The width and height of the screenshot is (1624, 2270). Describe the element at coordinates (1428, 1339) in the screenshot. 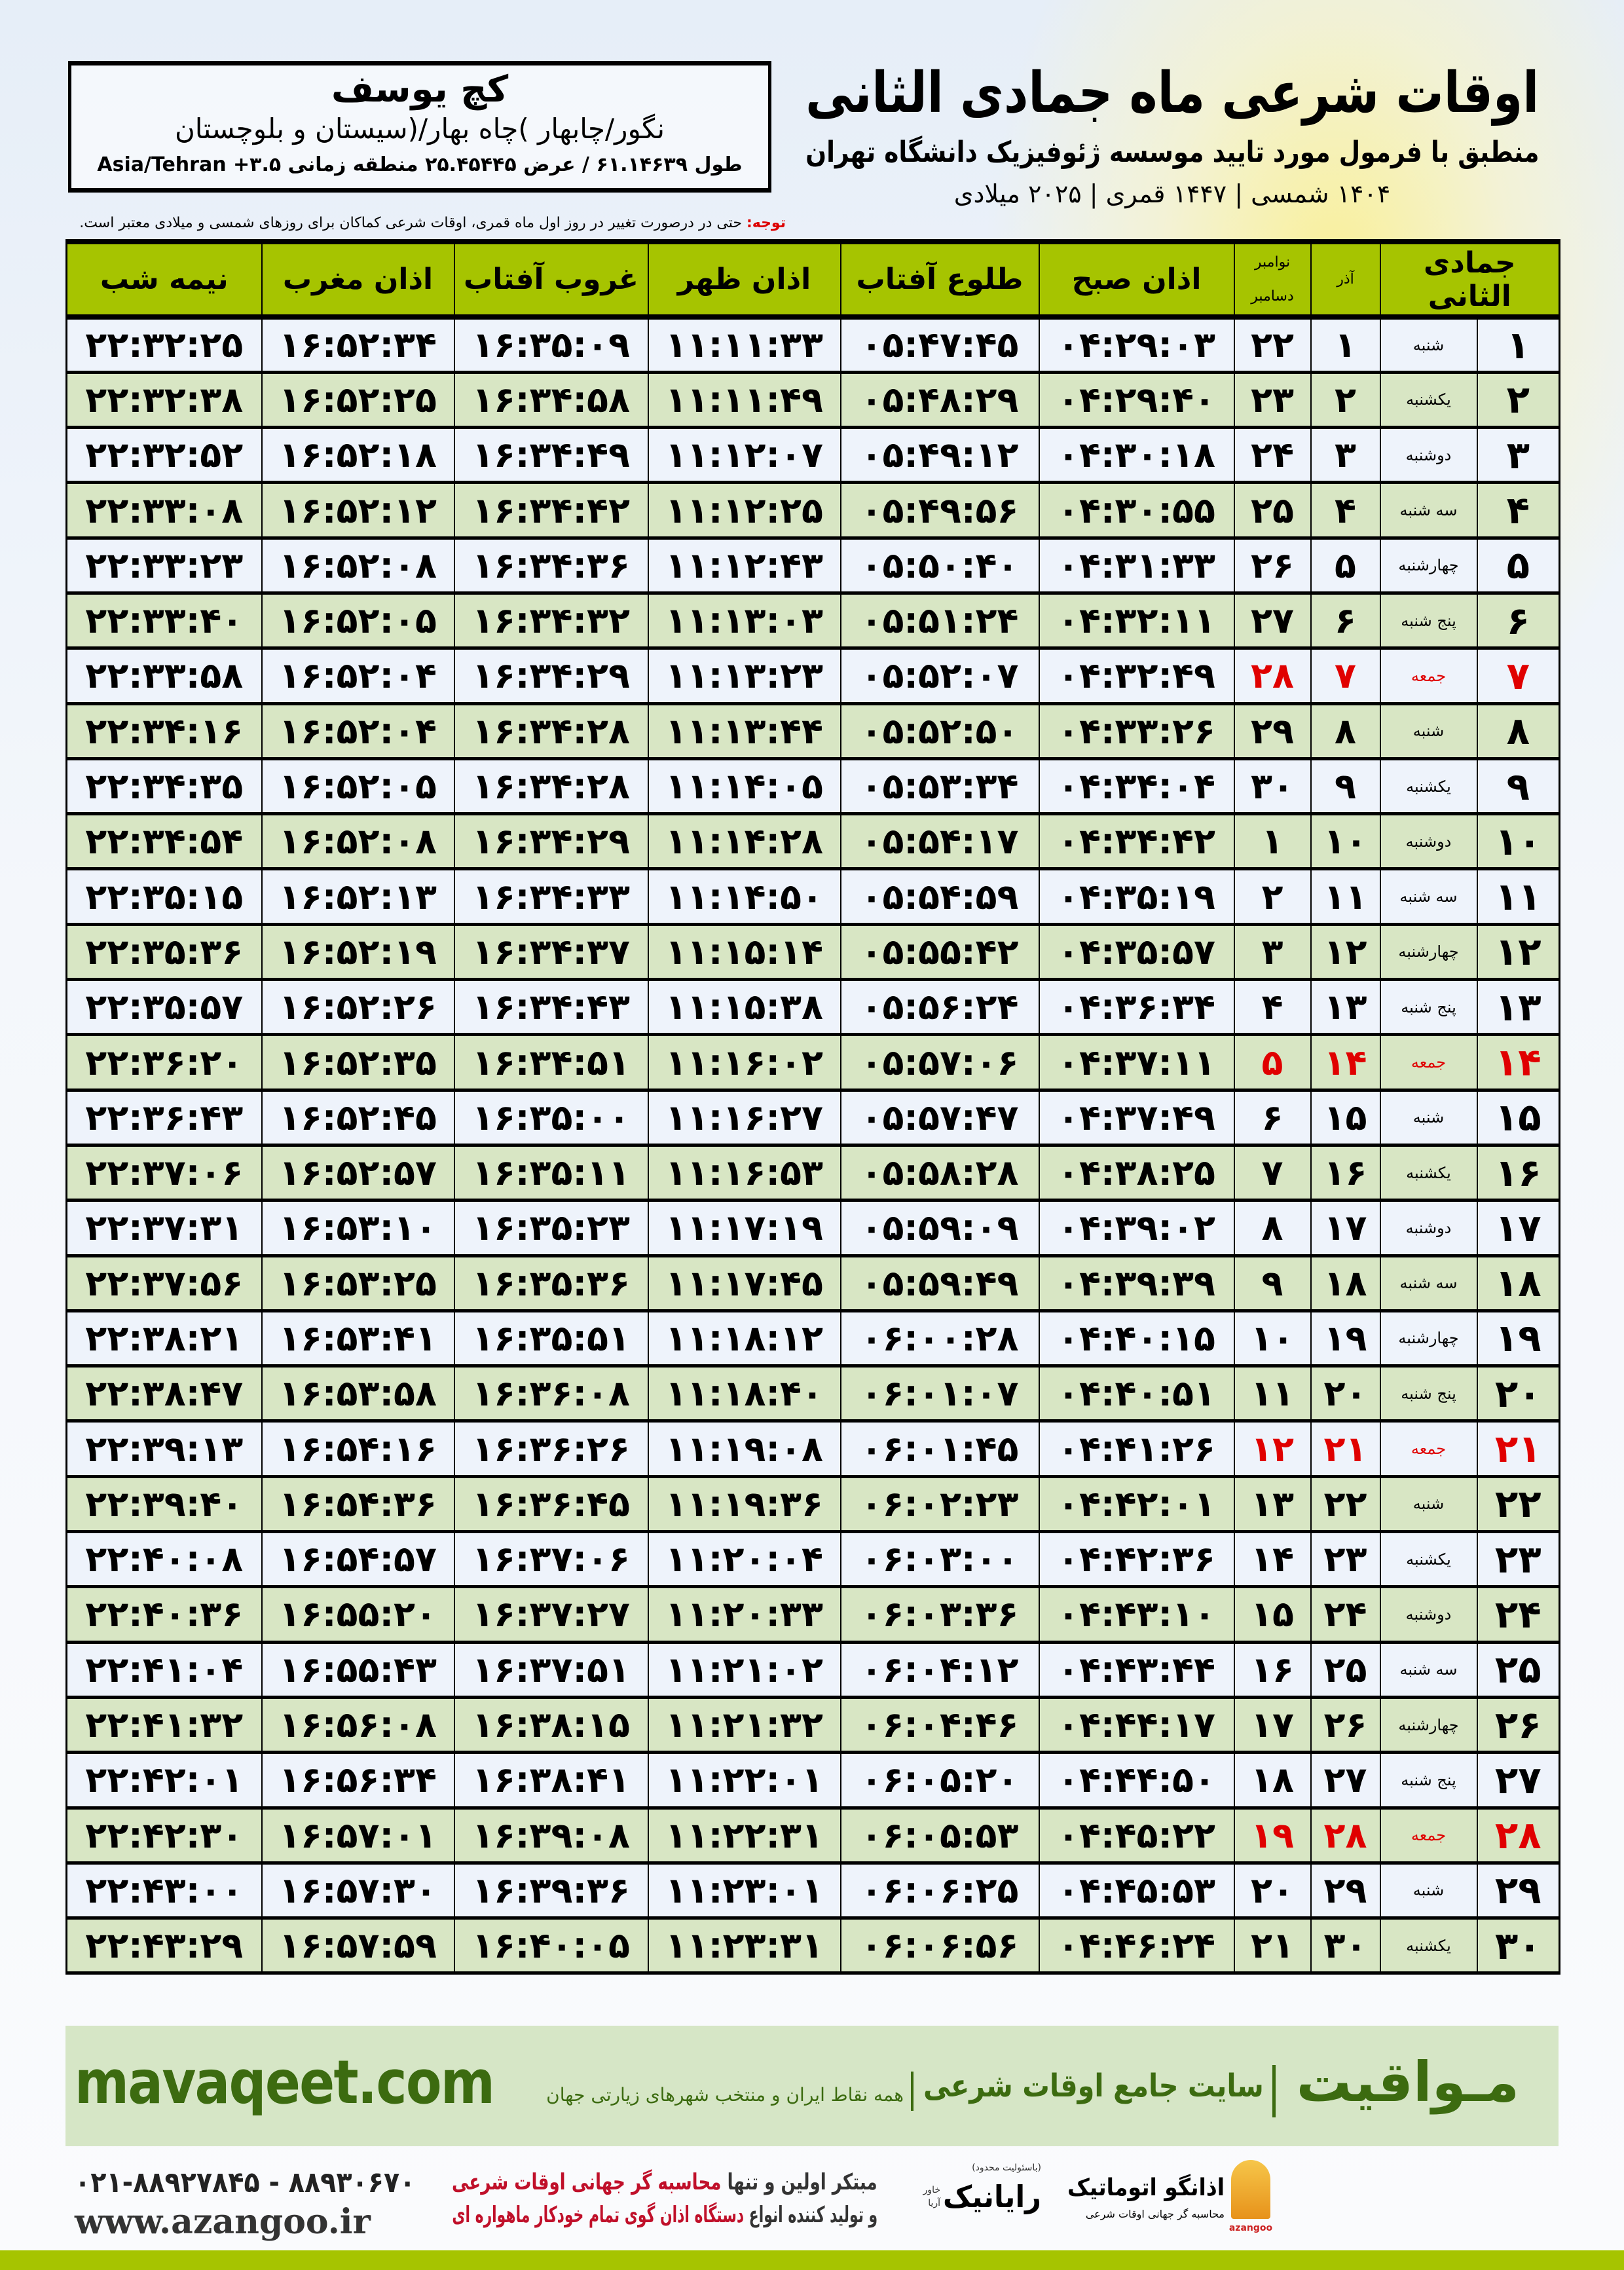

I see `weekday: چهارشنبه` at that location.